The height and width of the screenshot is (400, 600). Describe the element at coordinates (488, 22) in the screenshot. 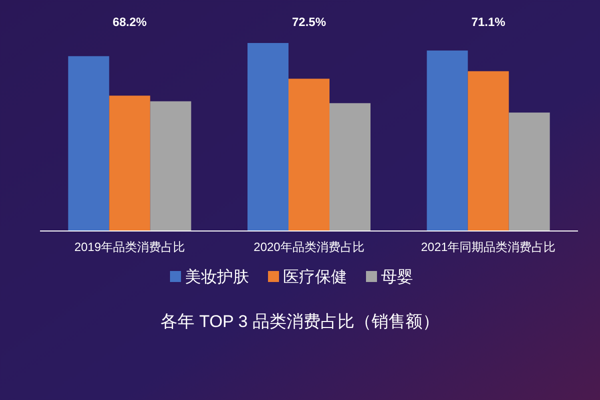

I see `text: 71.1%` at that location.